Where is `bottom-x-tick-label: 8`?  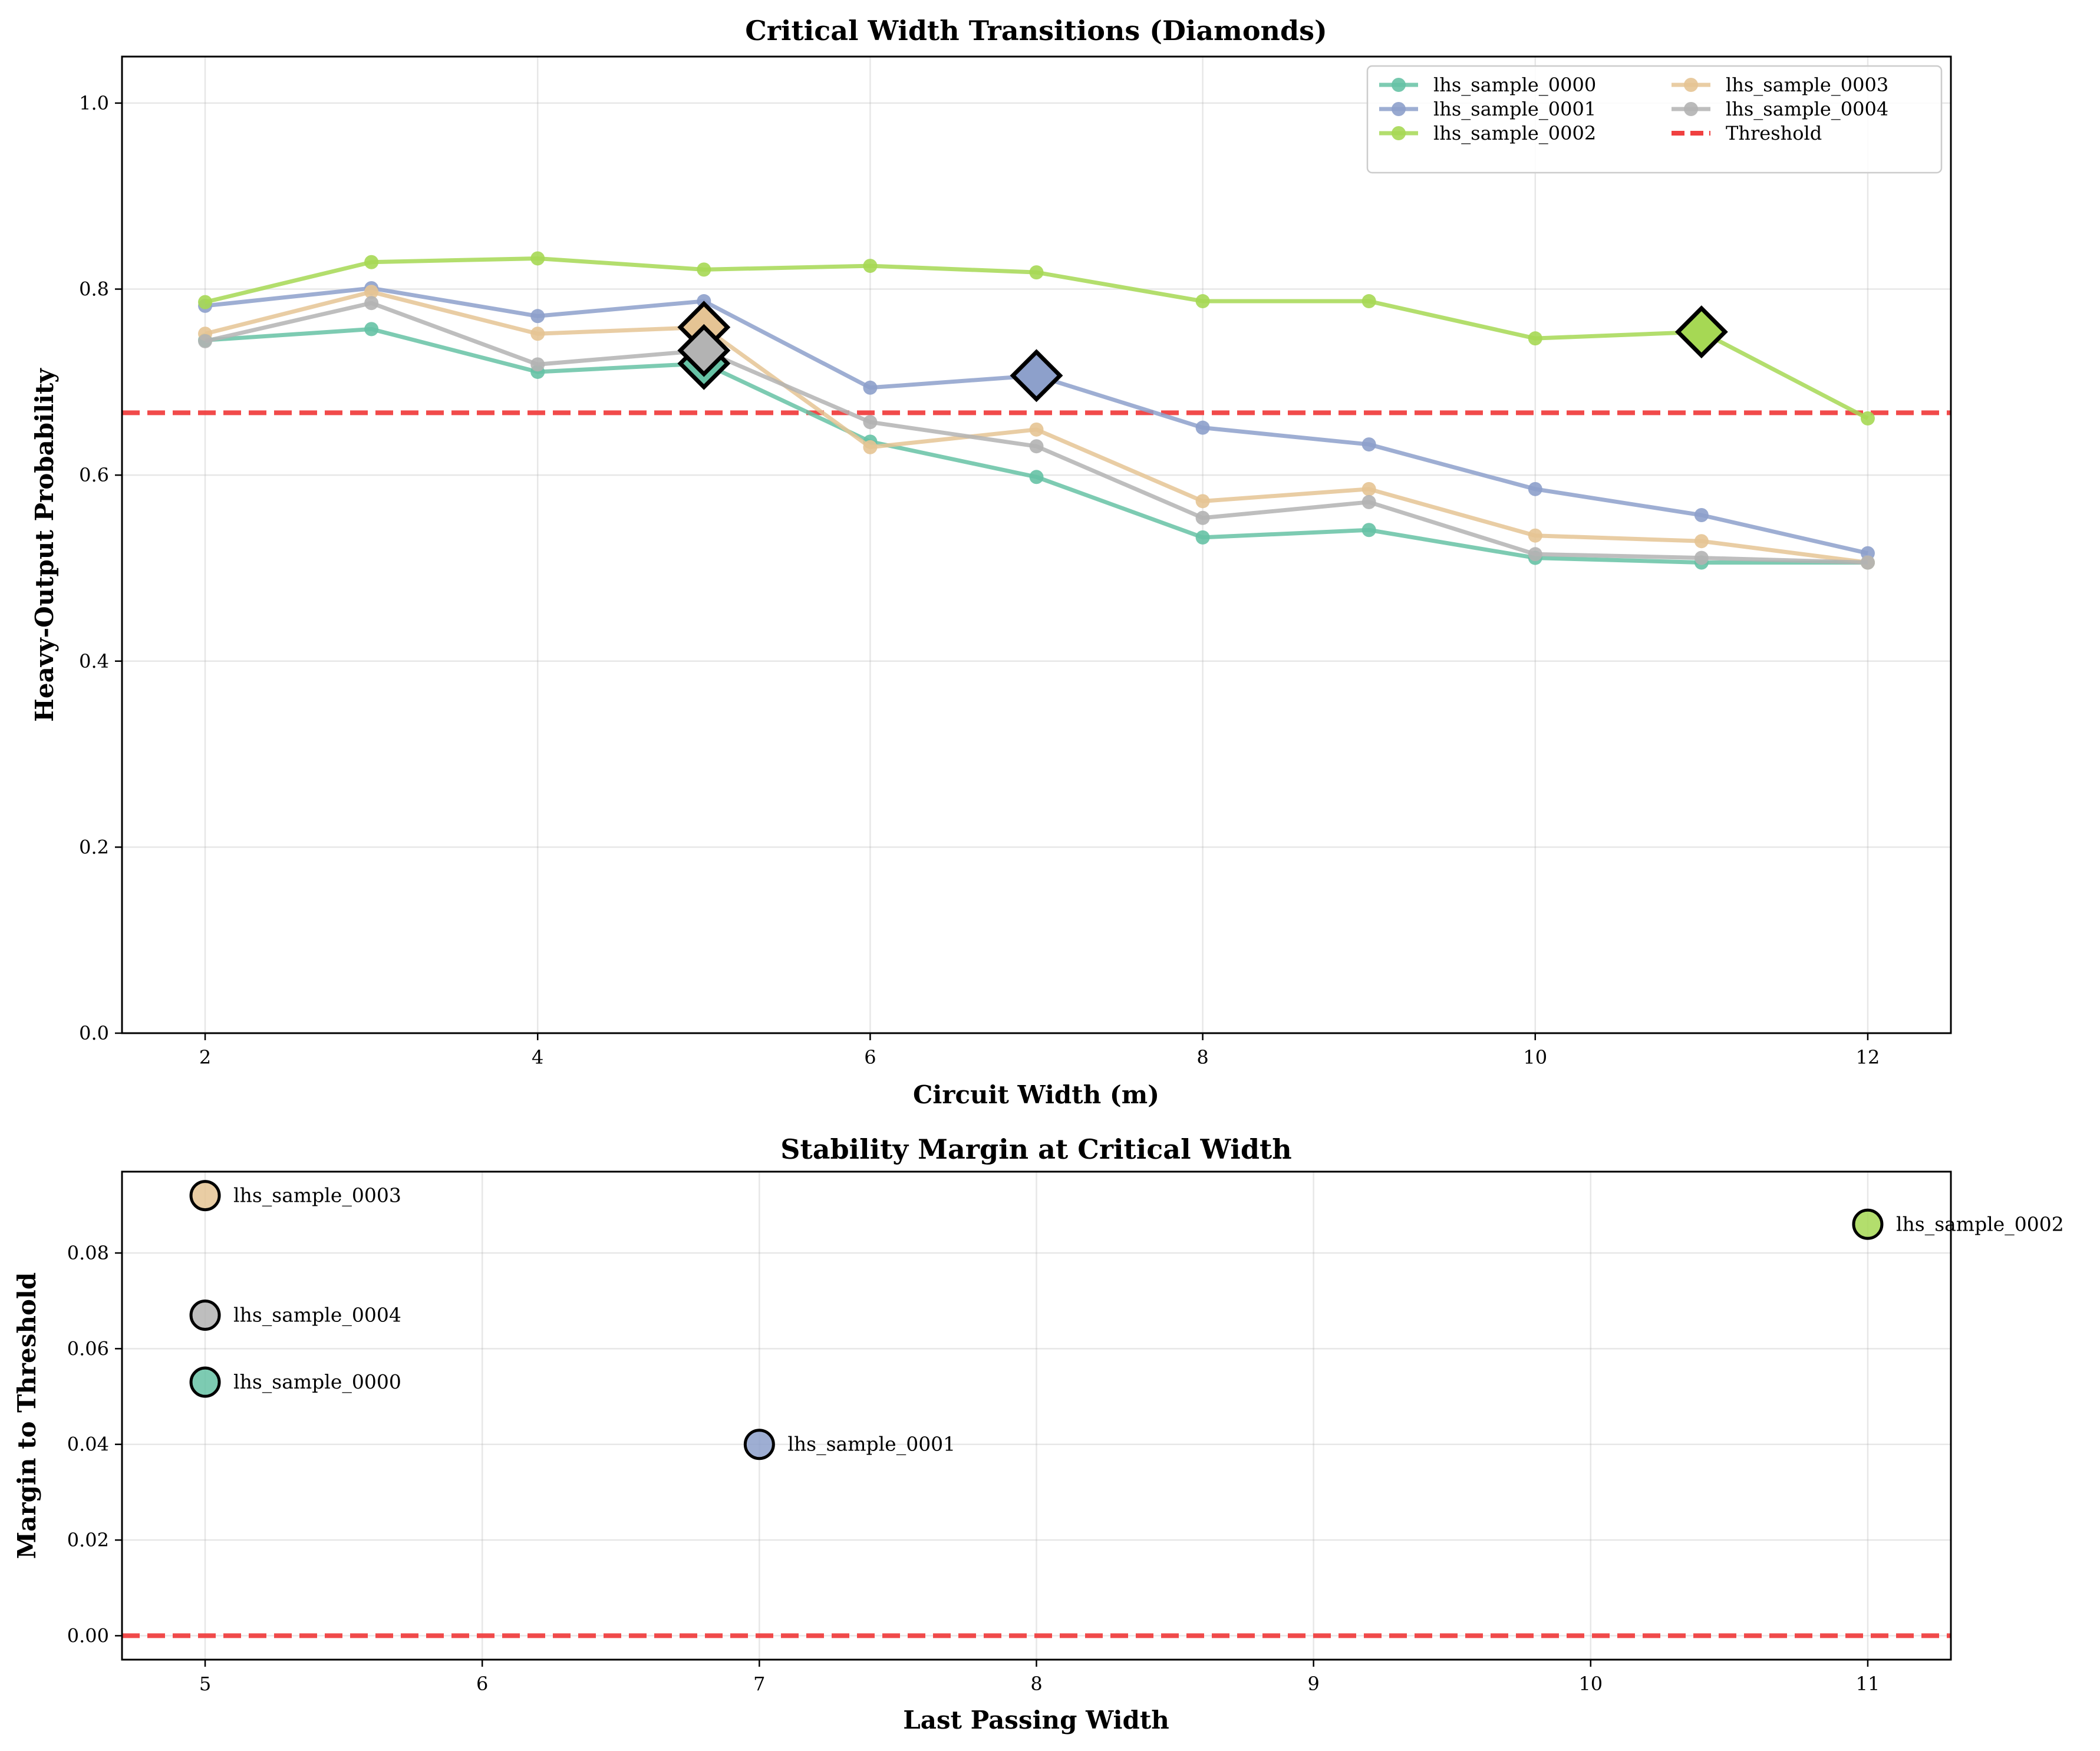
bottom-x-tick-label: 8 is located at coordinates (1036, 1684).